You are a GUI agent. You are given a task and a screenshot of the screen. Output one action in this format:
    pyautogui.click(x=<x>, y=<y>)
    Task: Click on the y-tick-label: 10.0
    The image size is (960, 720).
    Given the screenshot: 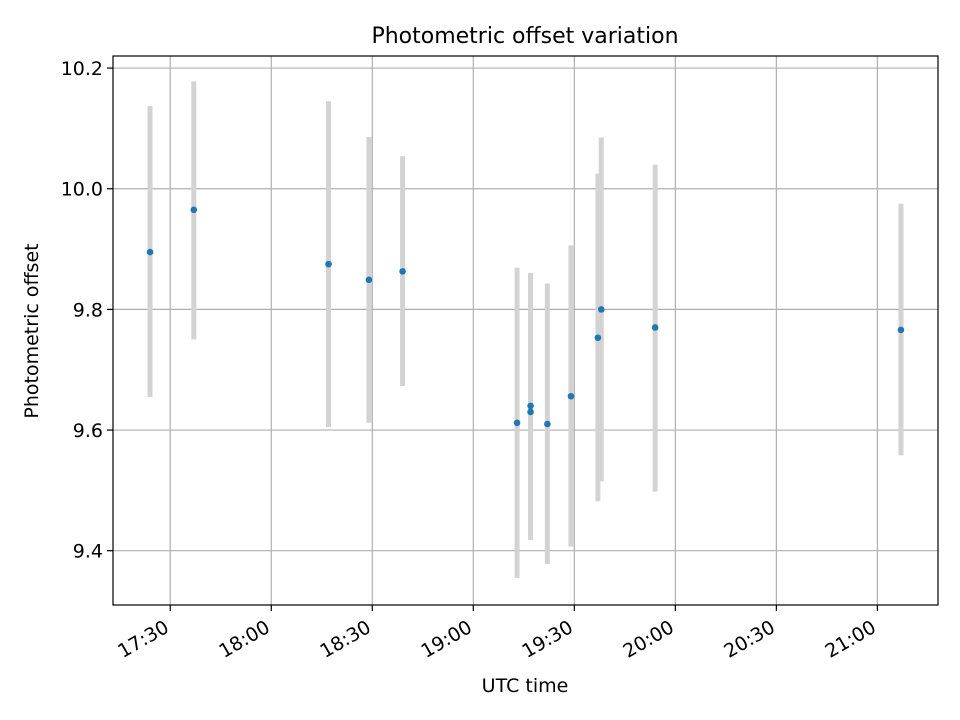 What is the action you would take?
    pyautogui.click(x=82, y=190)
    